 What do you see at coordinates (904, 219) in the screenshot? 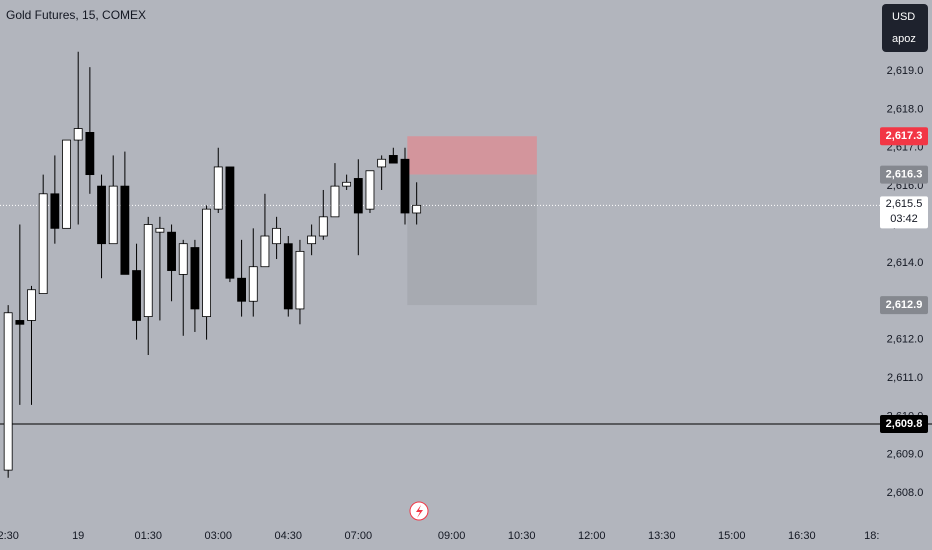
I see `countdown: 03:42` at bounding box center [904, 219].